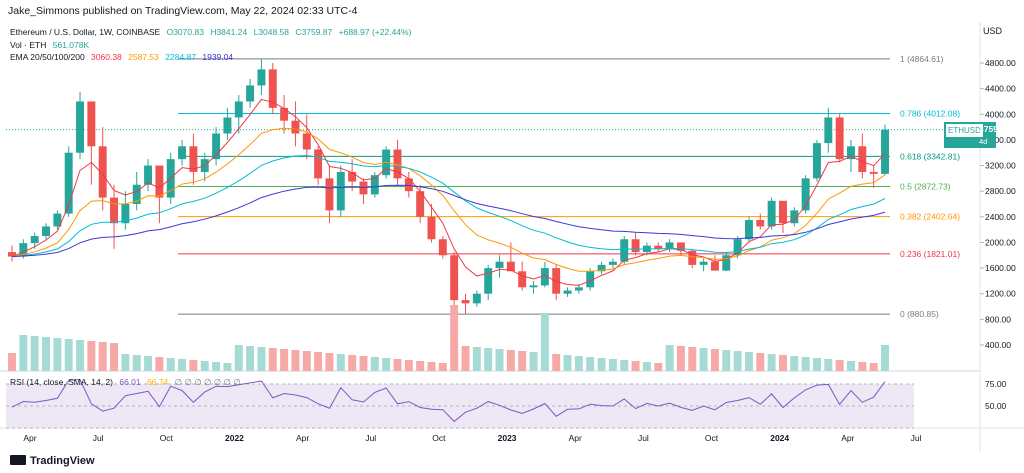  What do you see at coordinates (143, 57) in the screenshot?
I see `ema50-value: 2587.53` at bounding box center [143, 57].